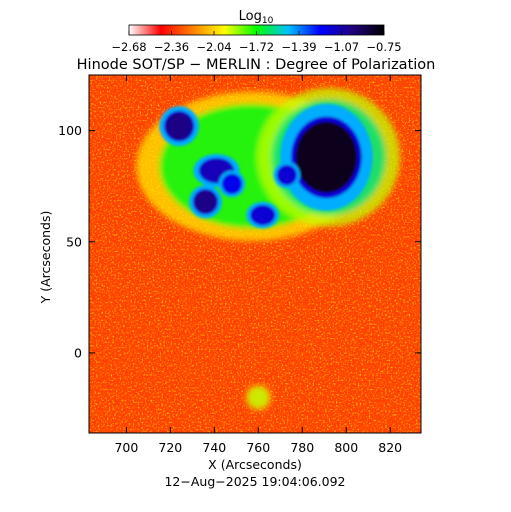 The image size is (511, 512). What do you see at coordinates (256, 47) in the screenshot?
I see `colorbar-tick-label: −1.72` at bounding box center [256, 47].